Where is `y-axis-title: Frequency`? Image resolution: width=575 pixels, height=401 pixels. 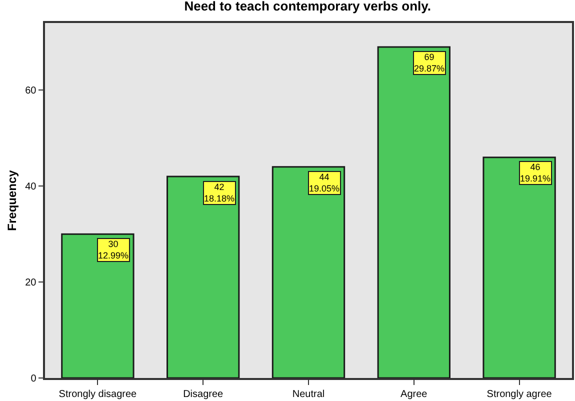
y-axis-title: Frequency is located at coordinates (11, 200).